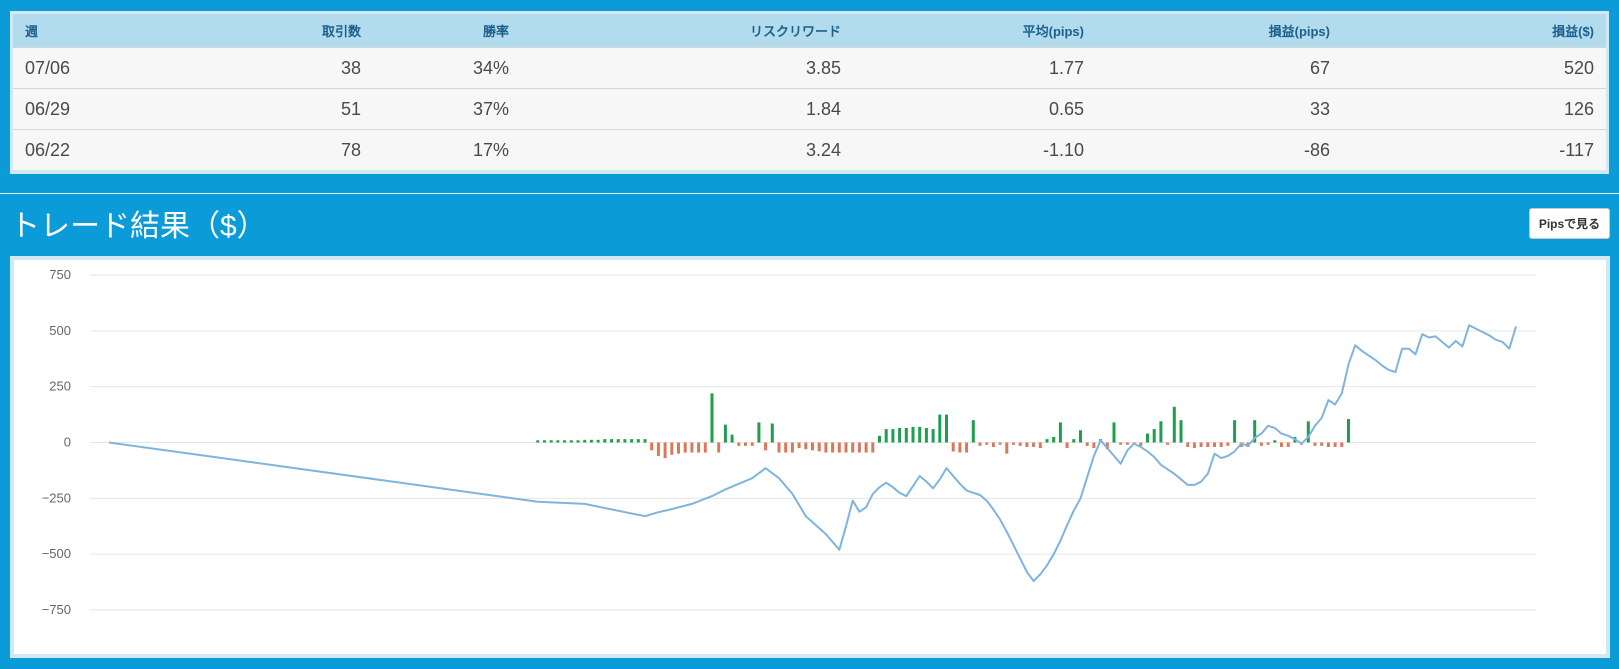  What do you see at coordinates (56, 553) in the screenshot?
I see `y-tick-label: −500` at bounding box center [56, 553].